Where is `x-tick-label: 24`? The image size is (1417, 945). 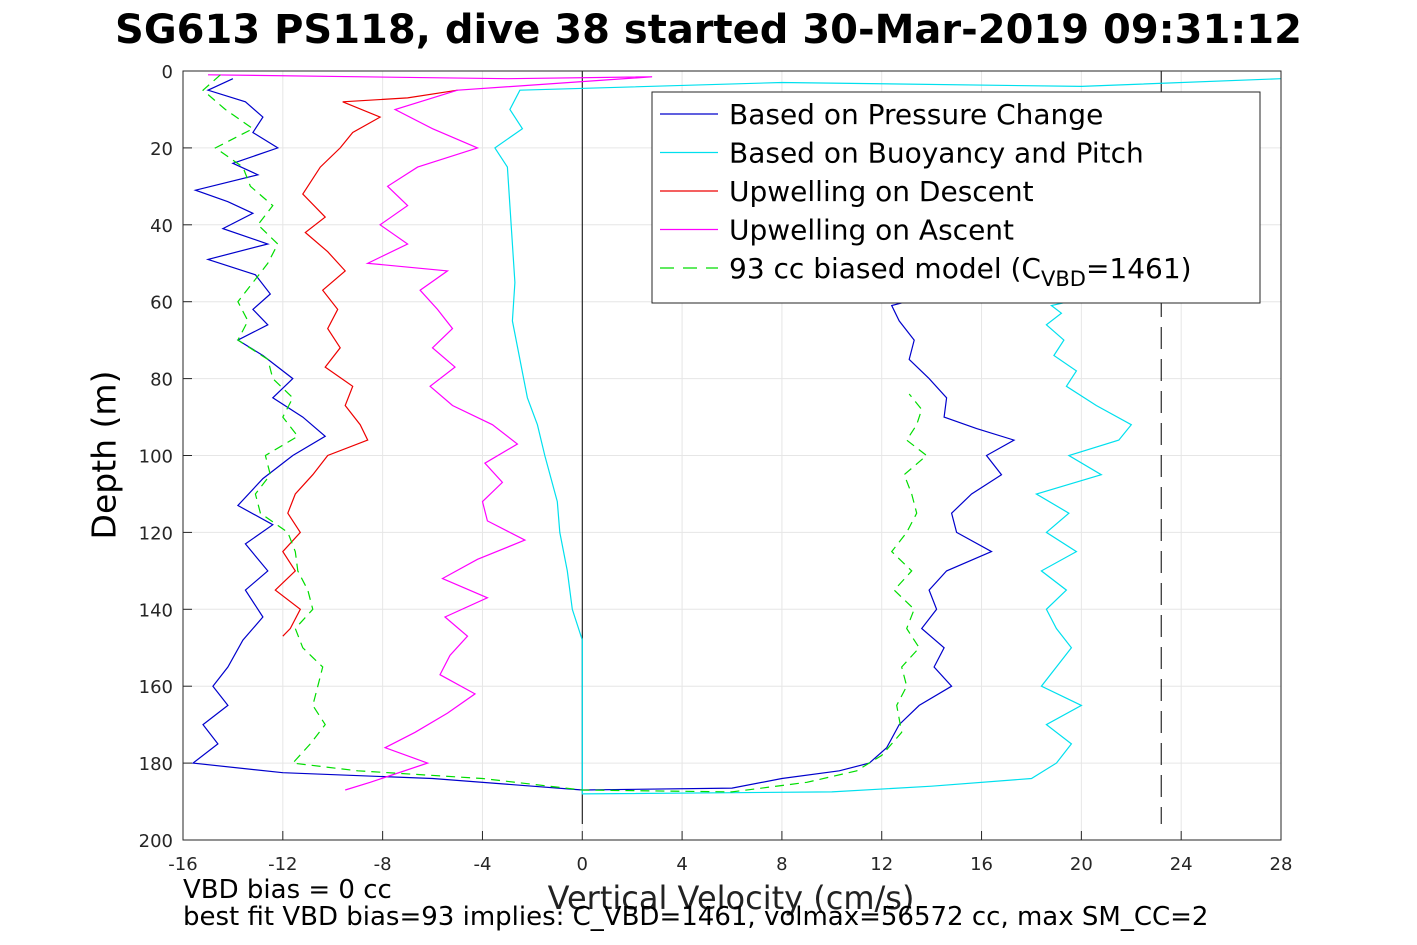 x-tick-label: 24 is located at coordinates (1181, 864).